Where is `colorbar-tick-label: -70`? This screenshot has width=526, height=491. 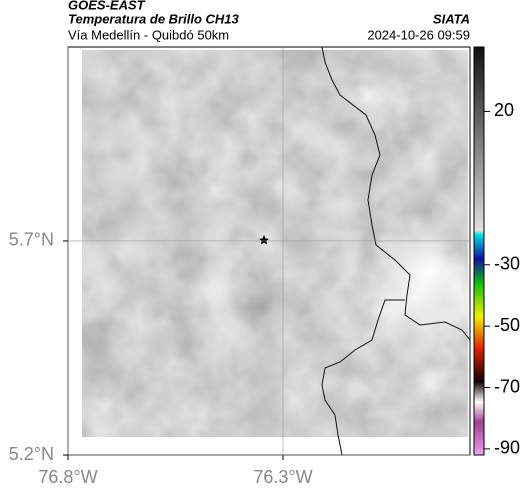 colorbar-tick-label: -70 is located at coordinates (507, 386).